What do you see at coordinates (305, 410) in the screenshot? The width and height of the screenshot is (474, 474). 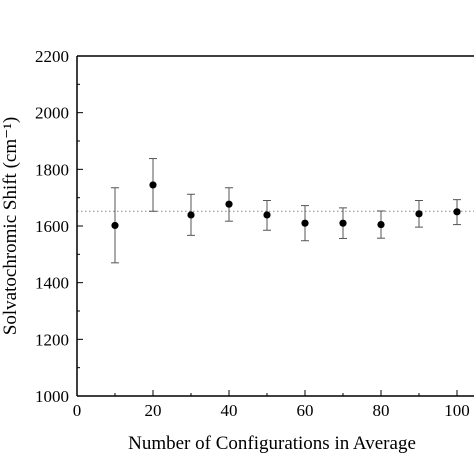 I see `x-tick-label: 60` at bounding box center [305, 410].